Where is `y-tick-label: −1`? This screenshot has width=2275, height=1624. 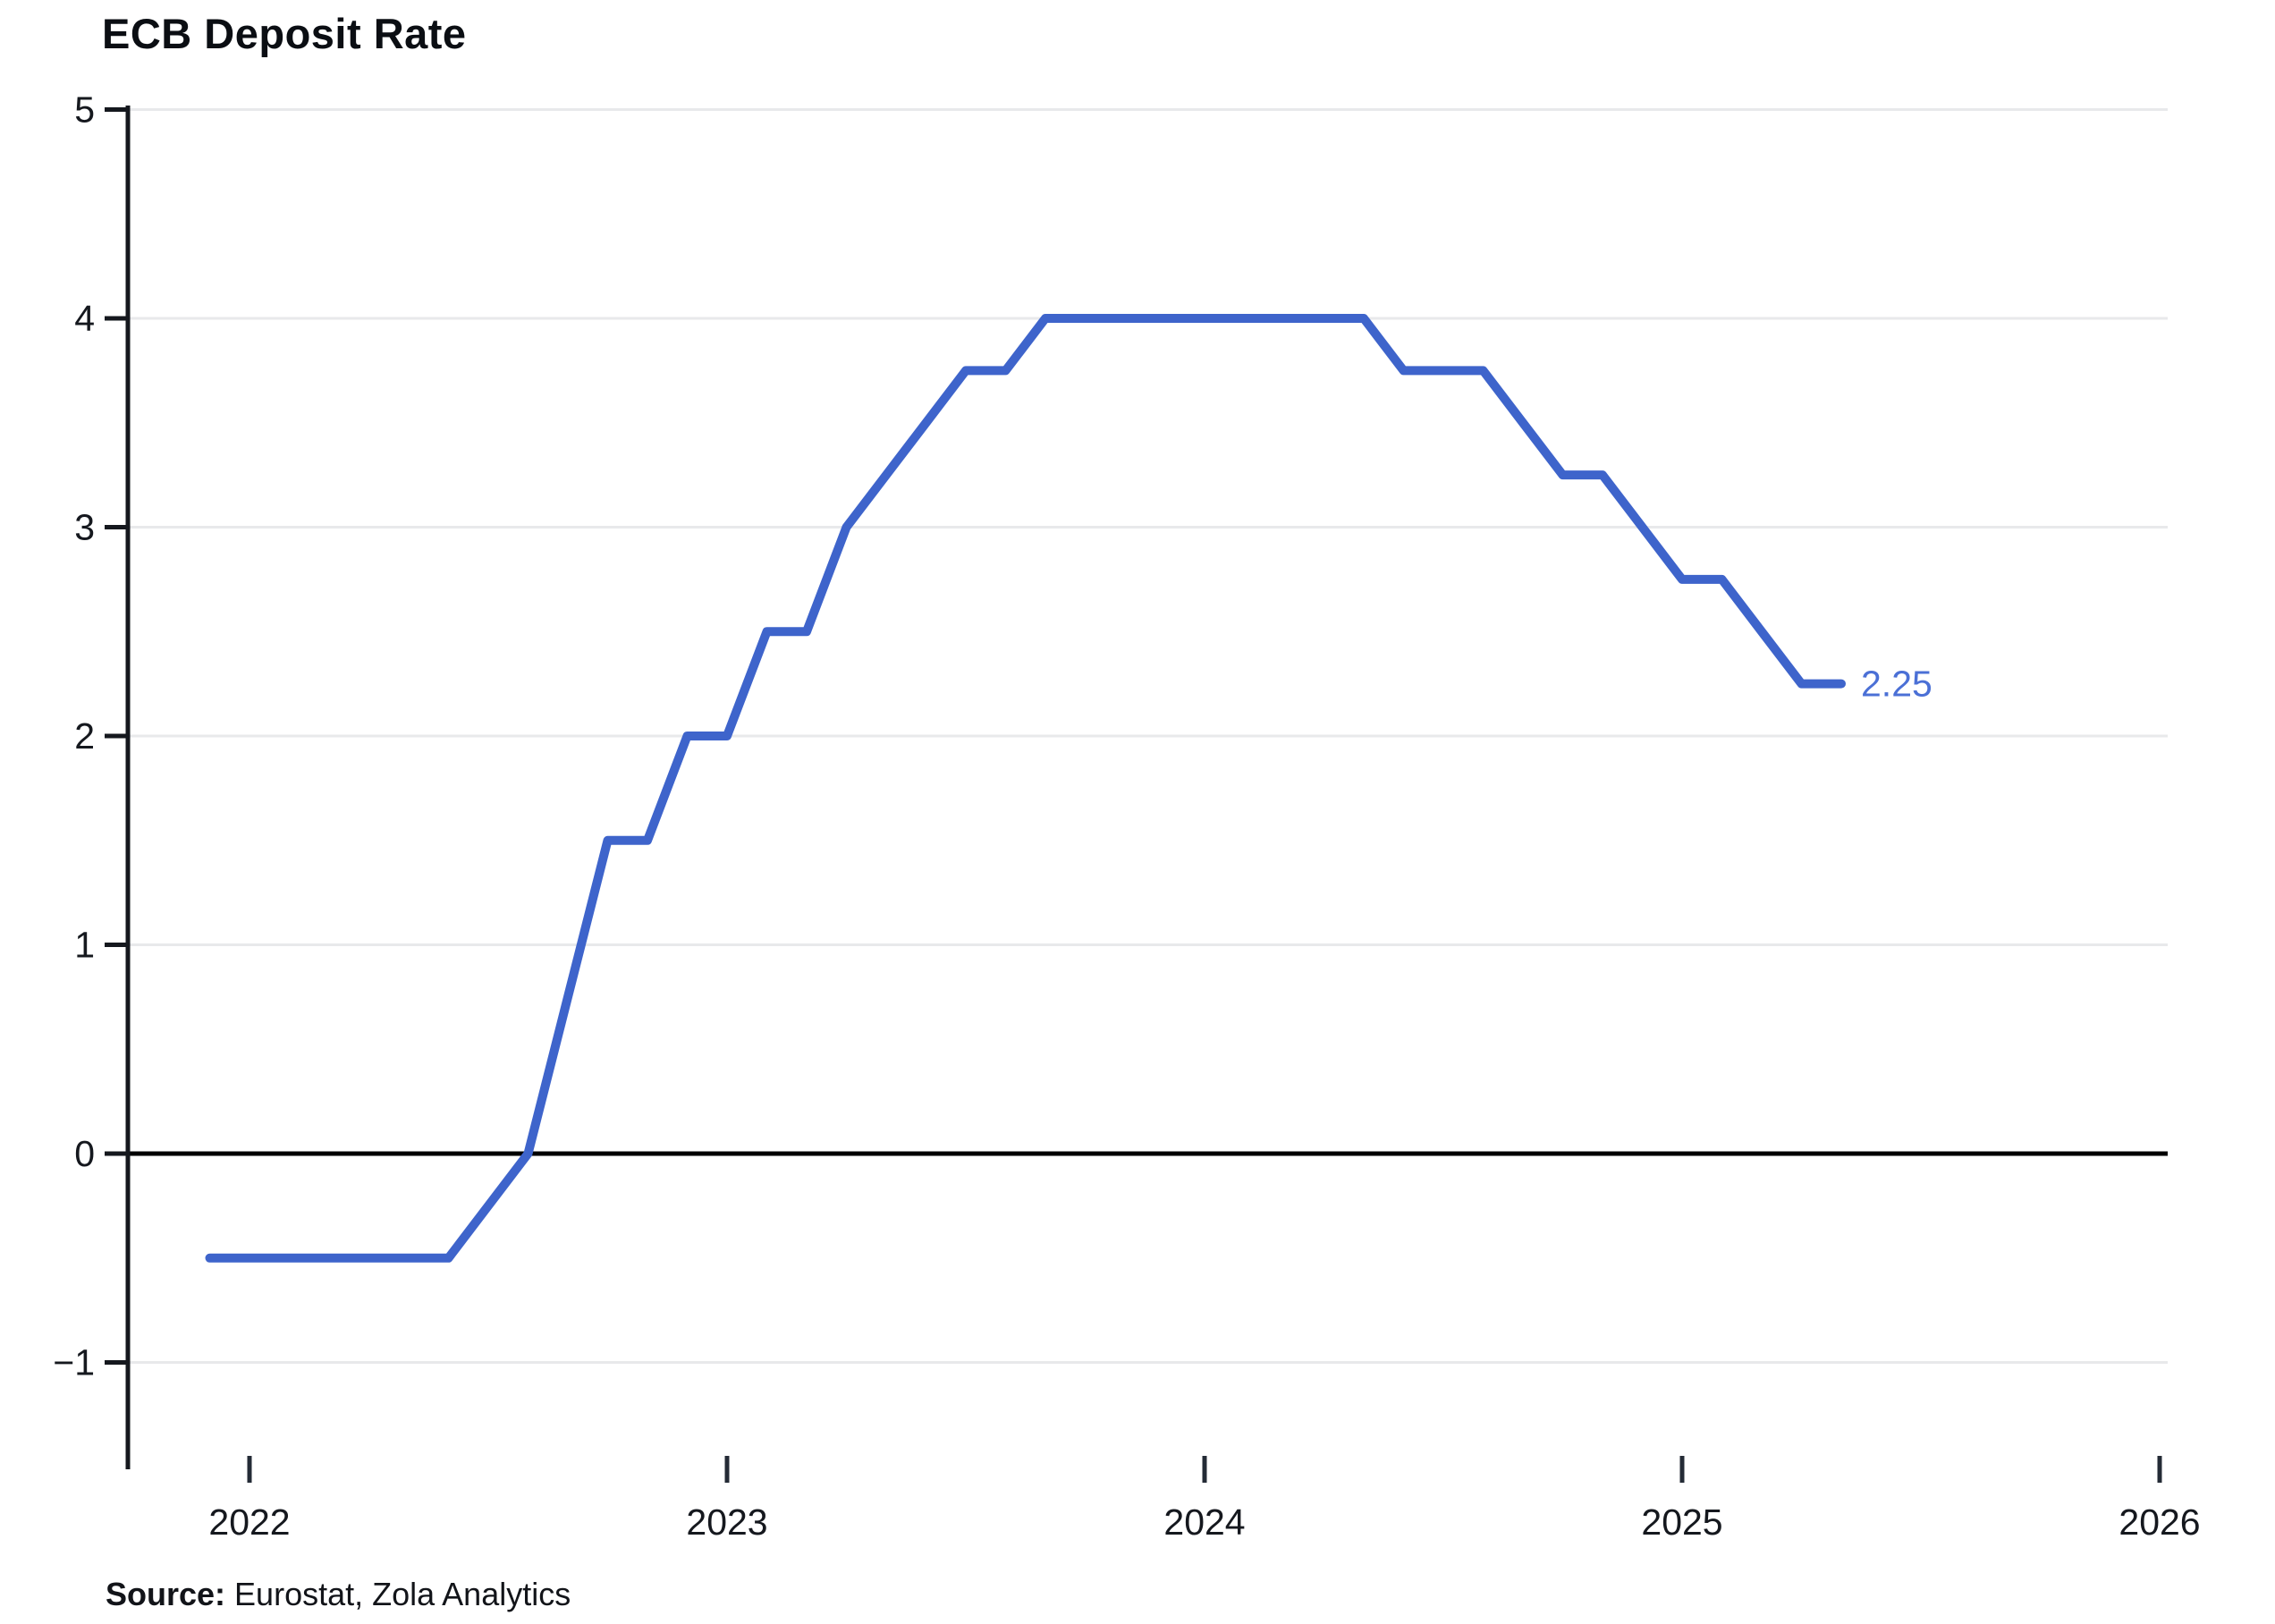
y-tick-label: −1 is located at coordinates (74, 1362).